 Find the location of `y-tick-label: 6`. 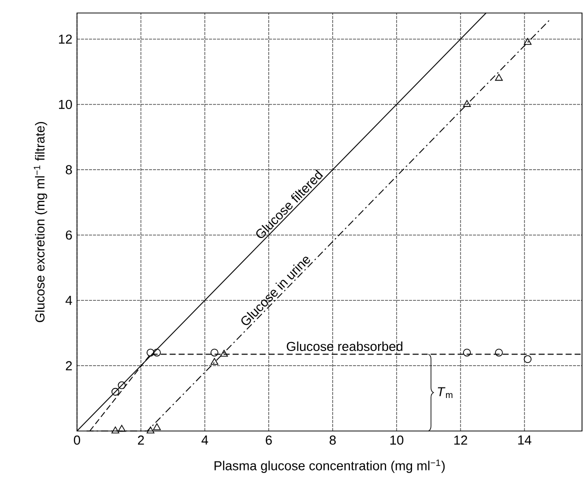

y-tick-label: 6 is located at coordinates (69, 235).